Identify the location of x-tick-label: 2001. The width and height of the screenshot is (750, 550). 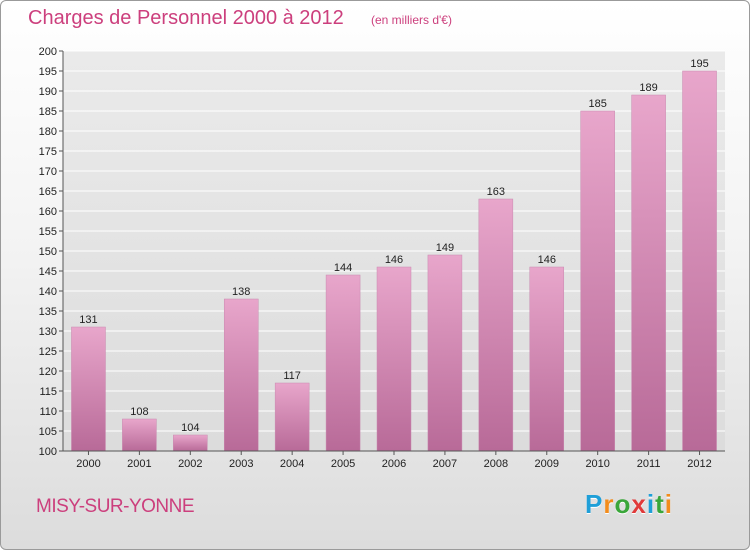
(139, 464).